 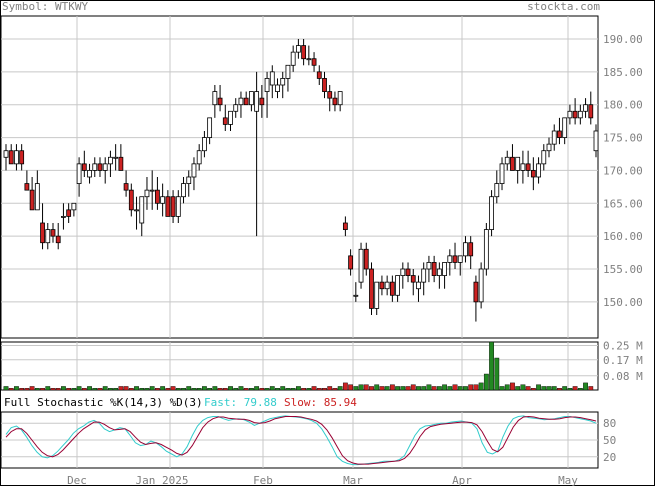 I want to click on slow-value-label: Slow: 85.94, so click(x=320, y=402).